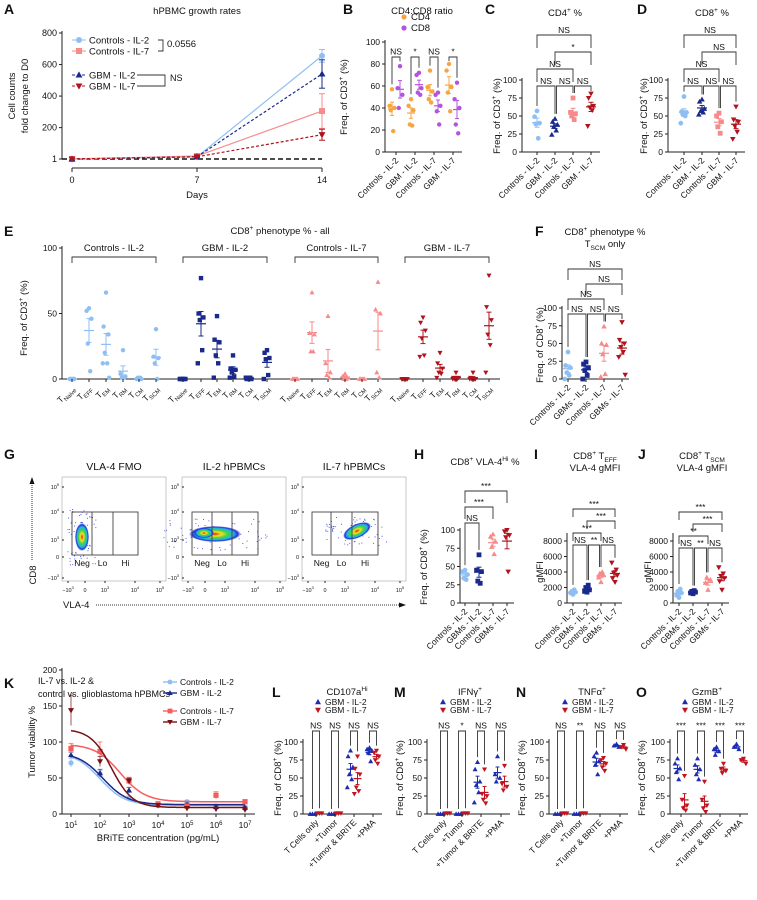  I want to click on tick-exponent: 2, so click(104, 824).